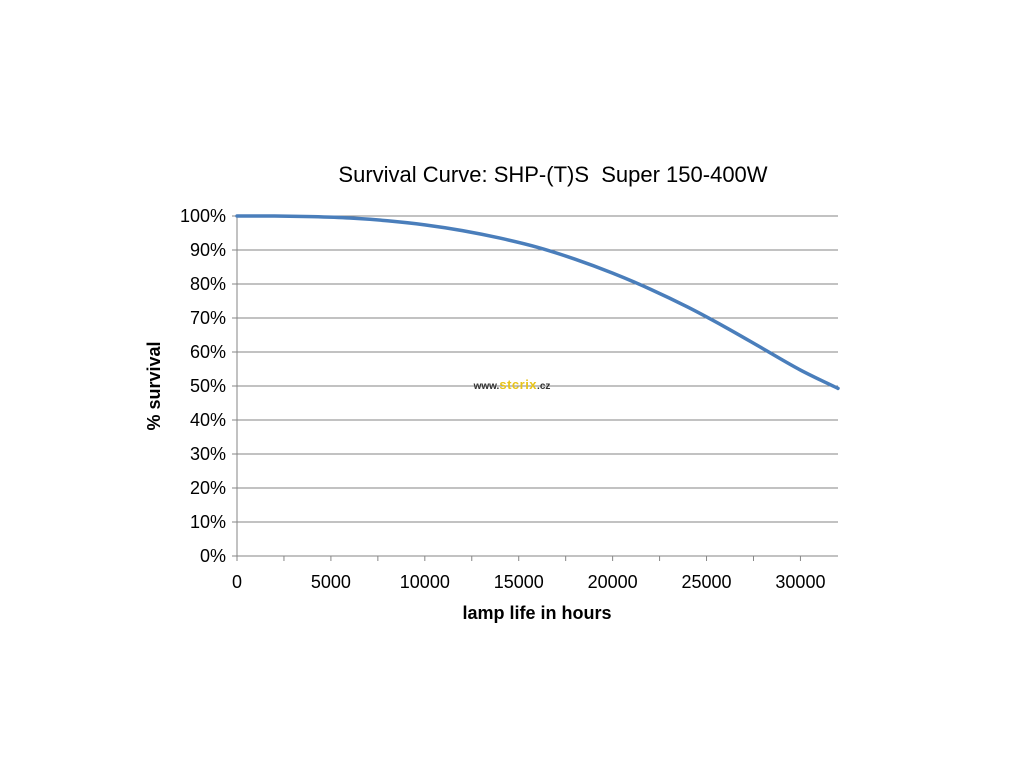  What do you see at coordinates (518, 384) in the screenshot?
I see `watermark-brand: stcrix` at bounding box center [518, 384].